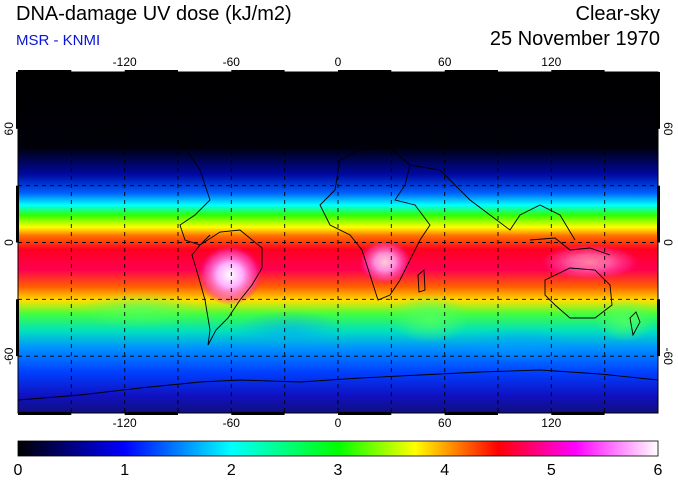 The width and height of the screenshot is (678, 480). I want to click on lon-label-bottom: 0, so click(338, 423).